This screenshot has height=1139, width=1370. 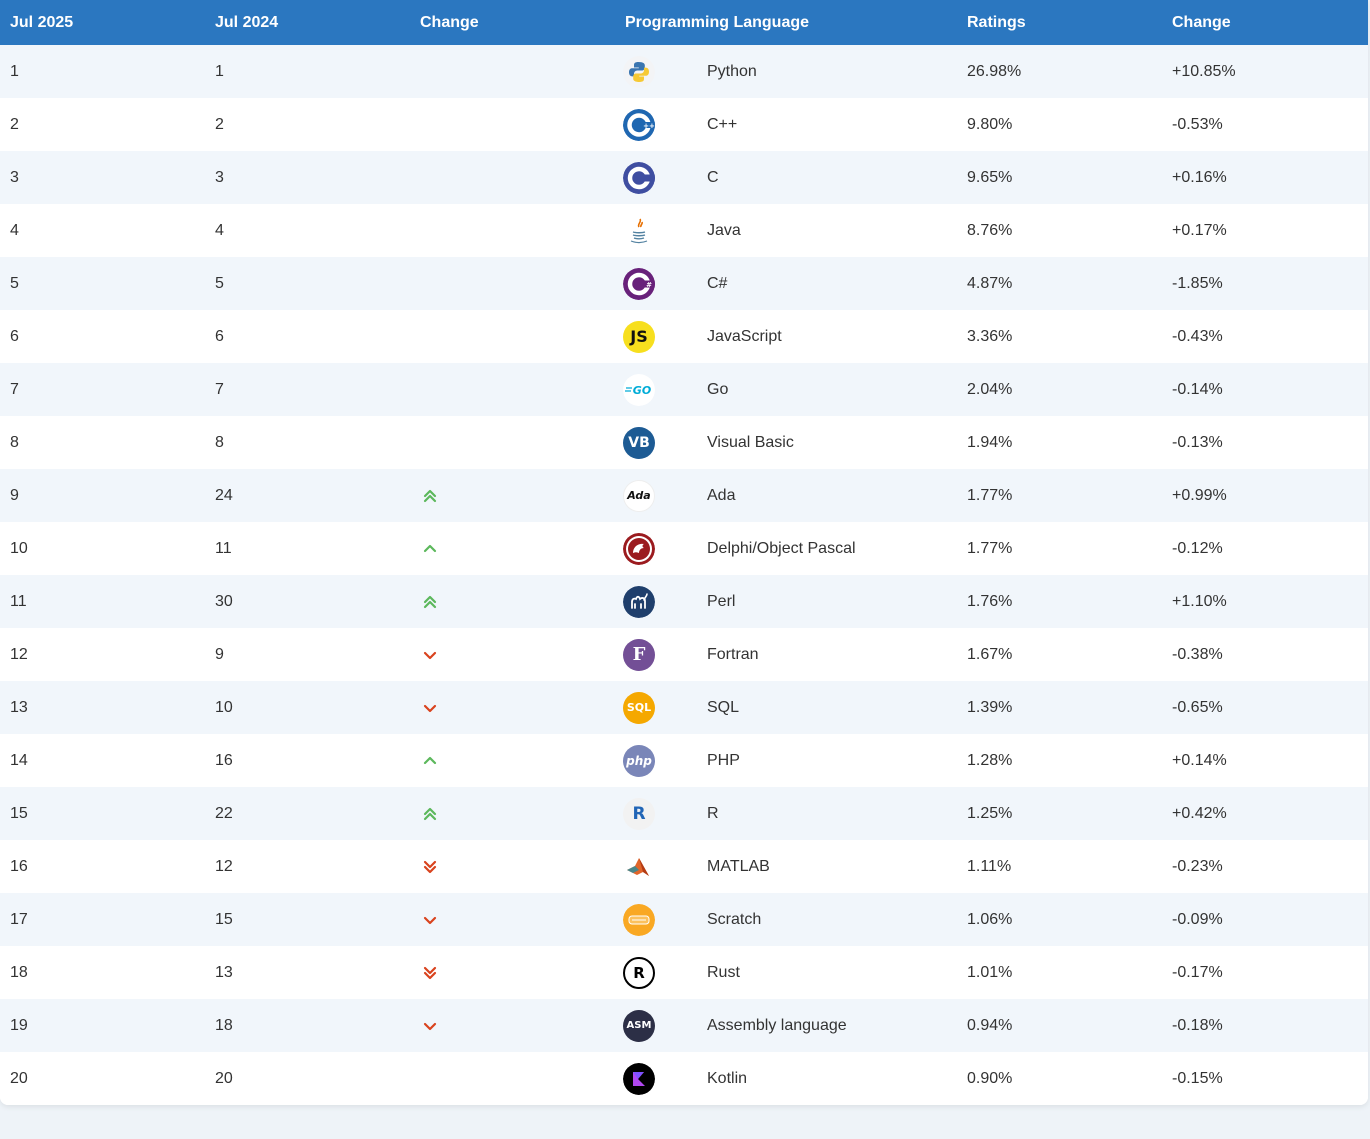 What do you see at coordinates (750, 442) in the screenshot?
I see `language-name-cell: Visual Basic` at bounding box center [750, 442].